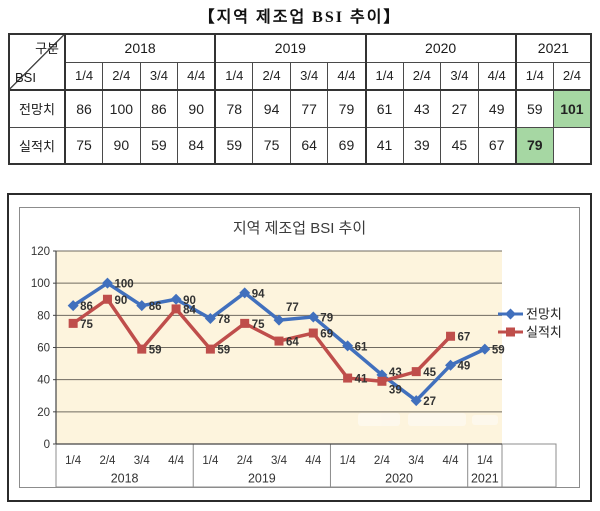  I want to click on year-header-2018: 2018, so click(140, 48).